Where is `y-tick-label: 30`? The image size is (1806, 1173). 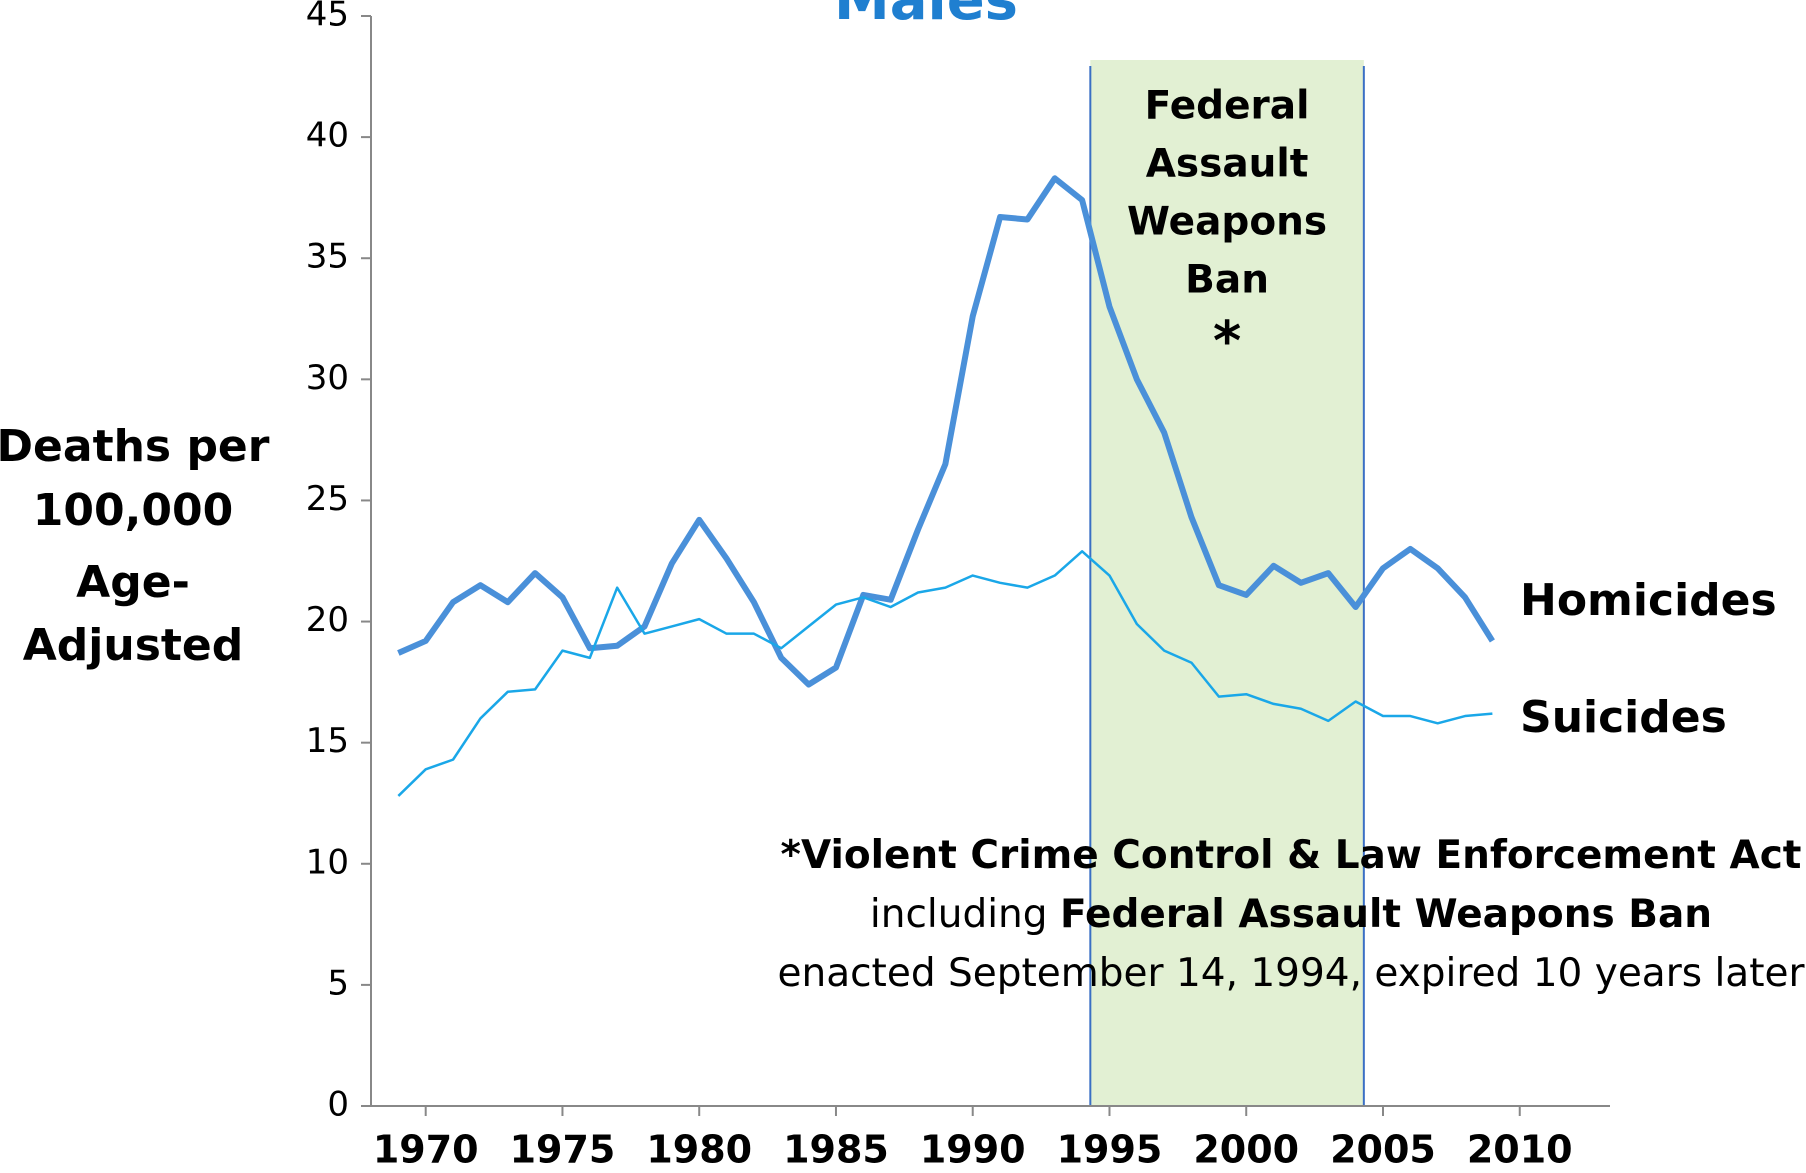 y-tick-label: 30 is located at coordinates (327, 378).